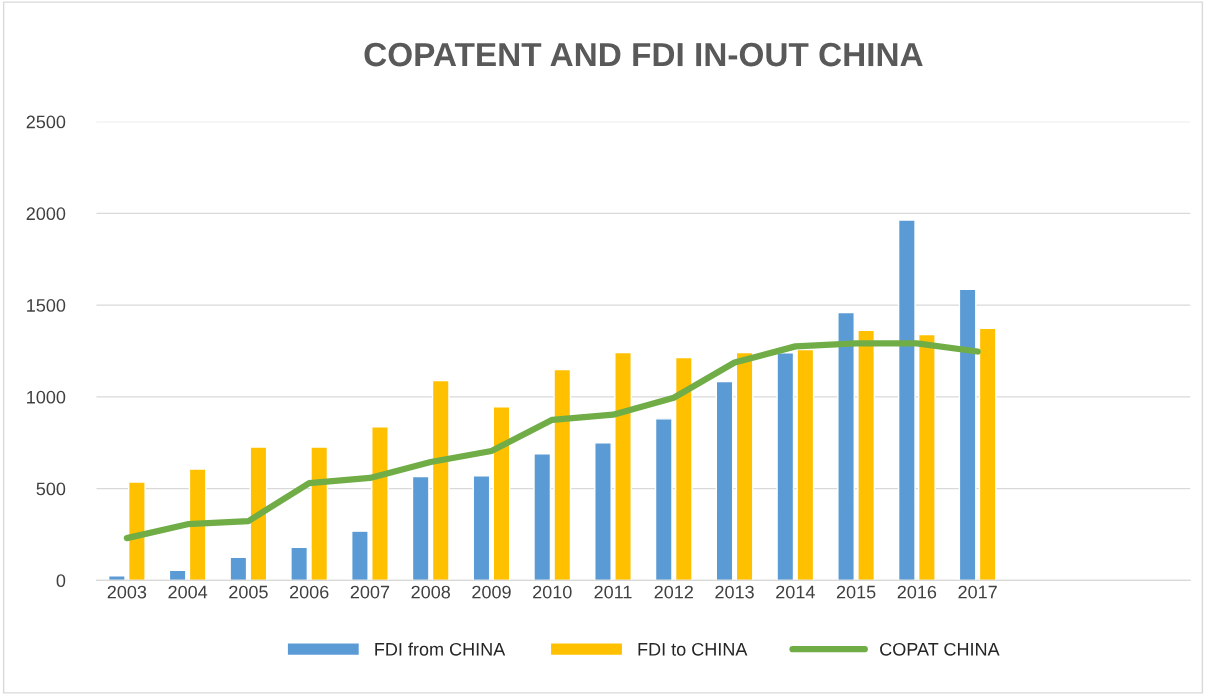  What do you see at coordinates (673, 592) in the screenshot?
I see `x-tick-label: 2012` at bounding box center [673, 592].